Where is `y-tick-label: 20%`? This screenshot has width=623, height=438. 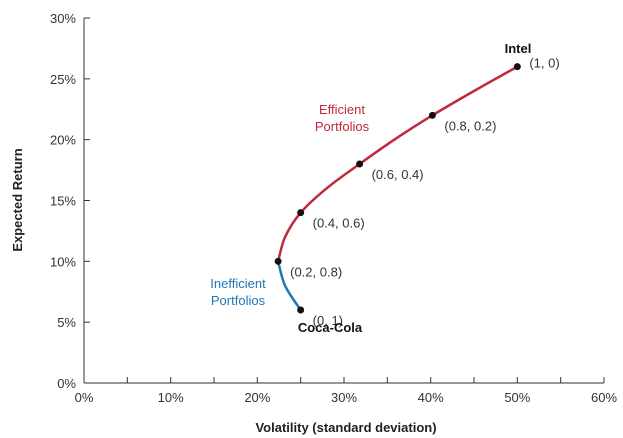 y-tick-label: 20% is located at coordinates (63, 140).